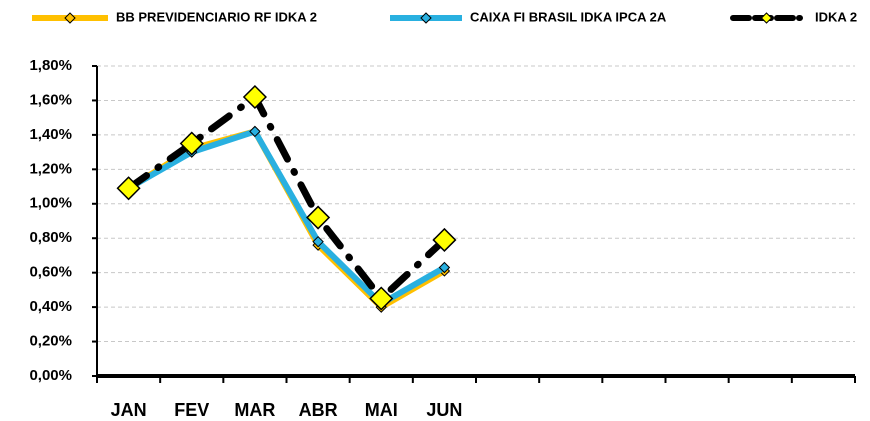  What do you see at coordinates (216, 16) in the screenshot?
I see `legend-label: BB PREVIDENCIARIO RF IDKA 2` at bounding box center [216, 16].